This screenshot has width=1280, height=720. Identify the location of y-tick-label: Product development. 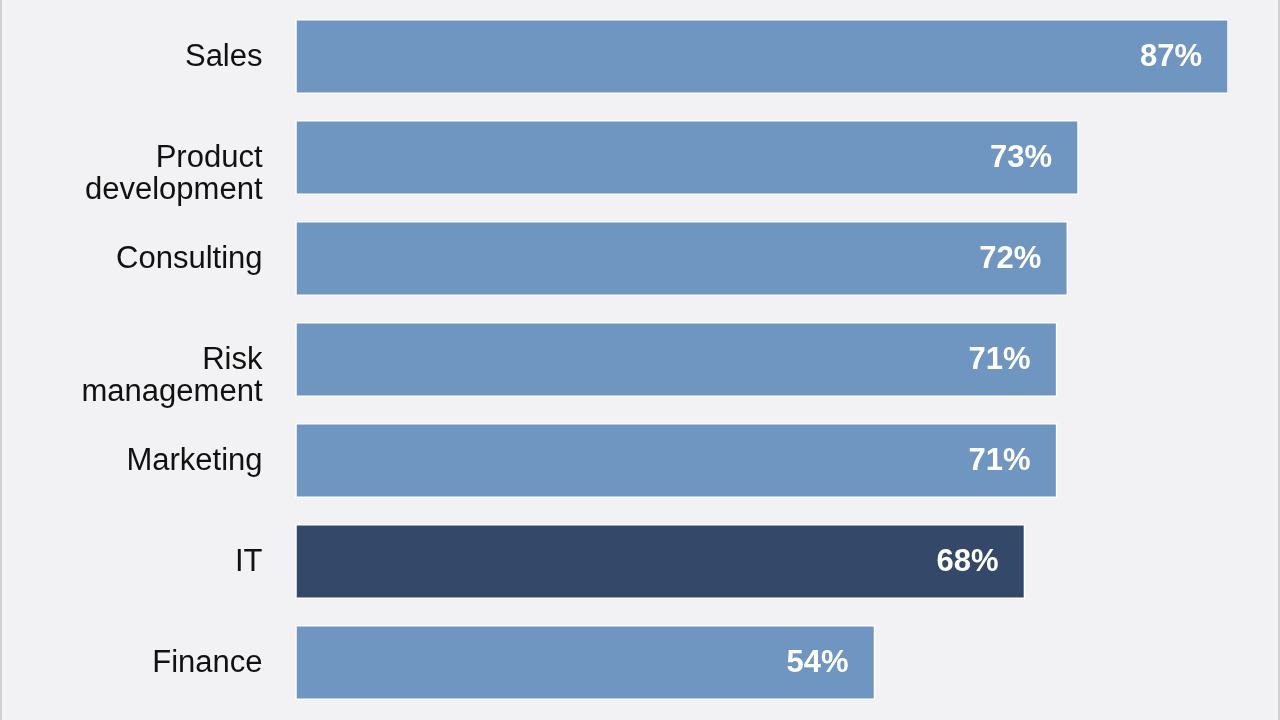
(173, 172).